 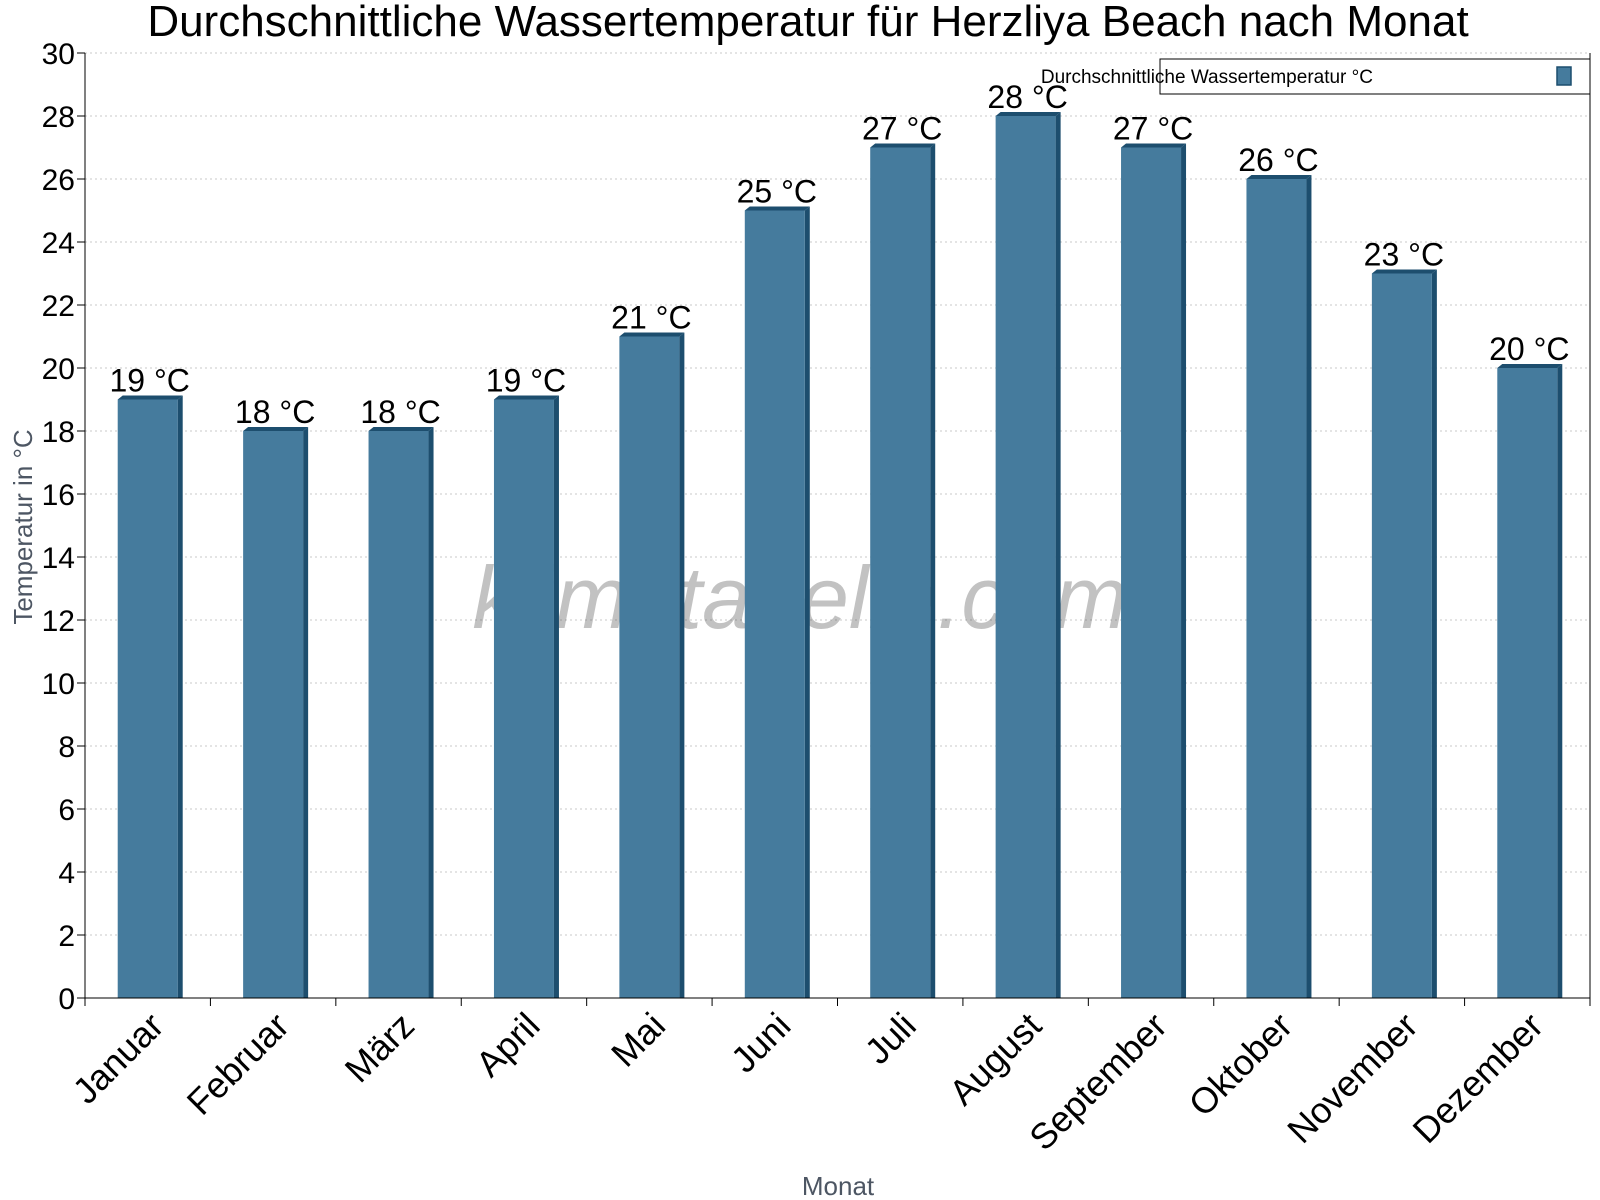 I want to click on x-tick-label: März, so click(x=380, y=1048).